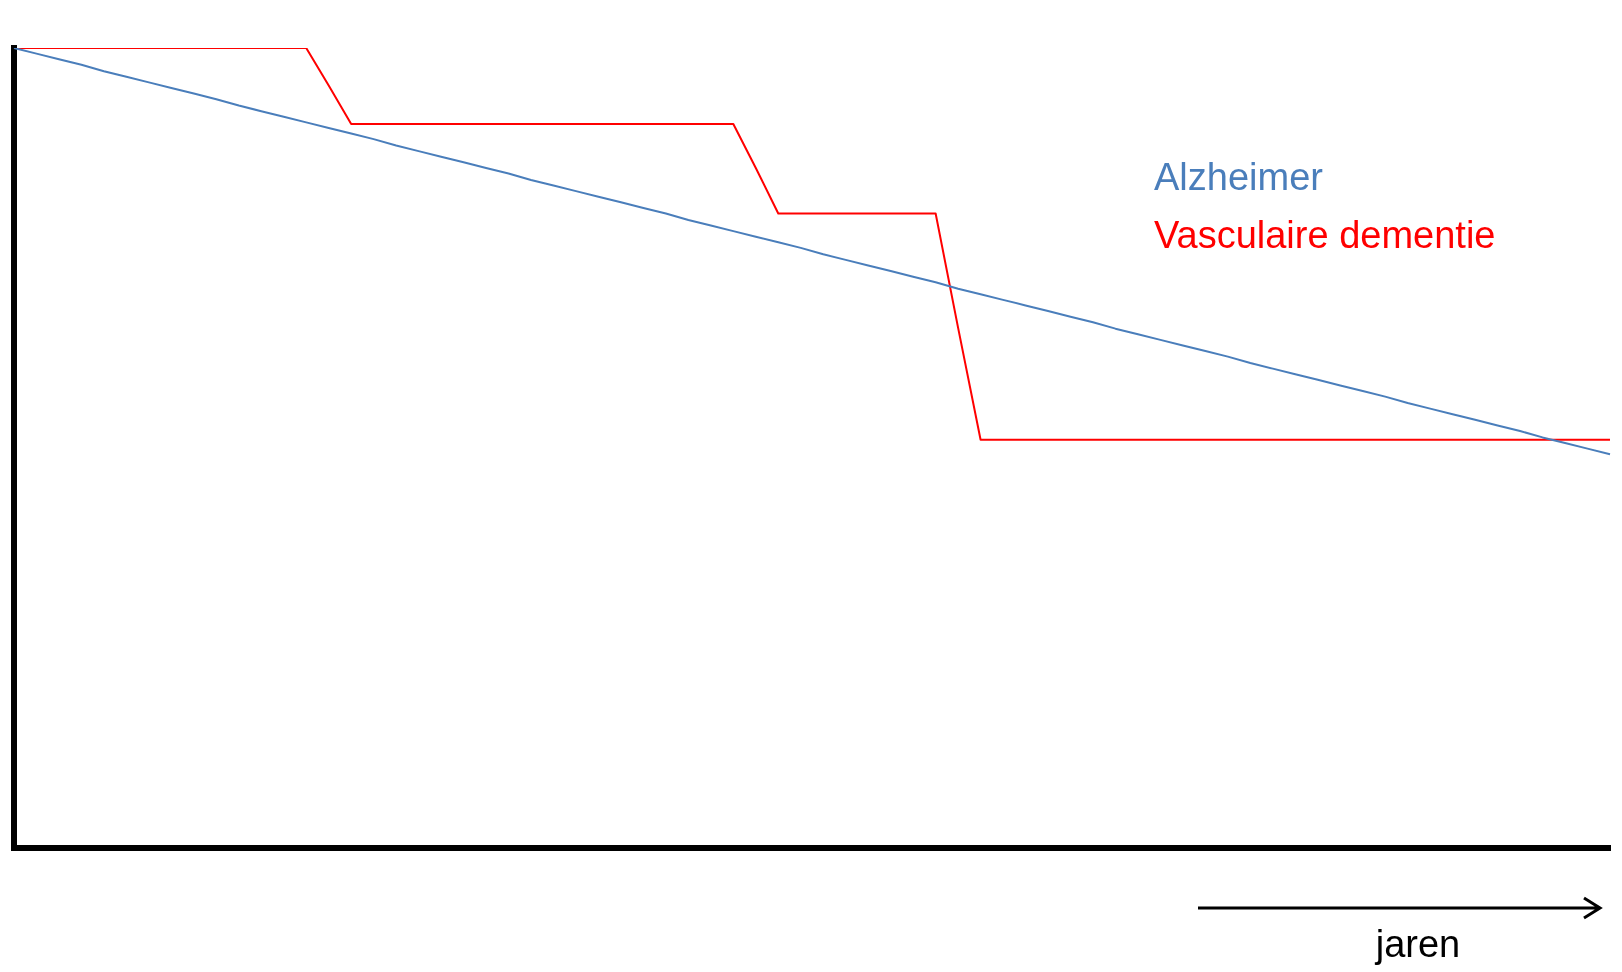  Describe the element at coordinates (1239, 177) in the screenshot. I see `text: Alzheimer` at that location.